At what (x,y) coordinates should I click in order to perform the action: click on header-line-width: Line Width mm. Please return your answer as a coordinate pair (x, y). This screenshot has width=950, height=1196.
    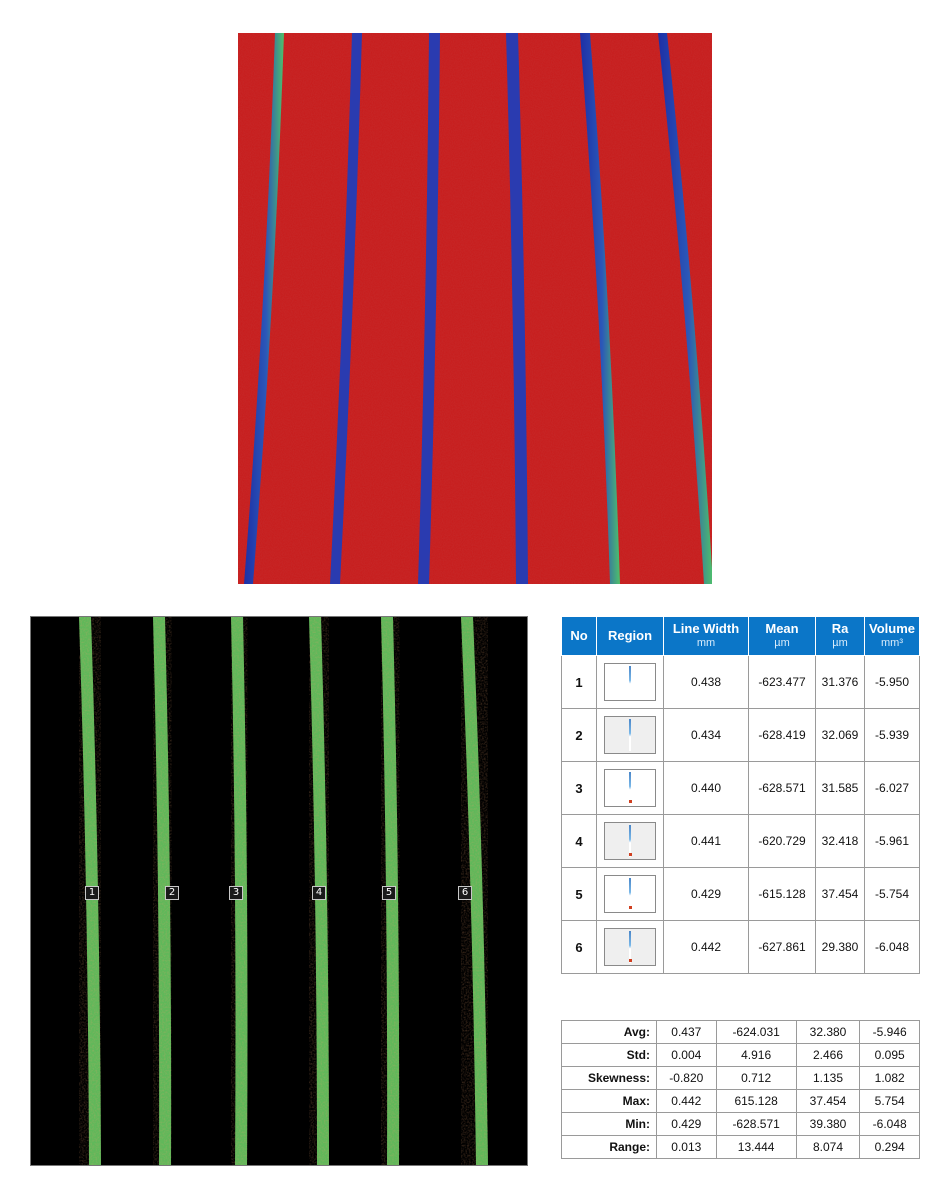
    Looking at the image, I should click on (706, 636).